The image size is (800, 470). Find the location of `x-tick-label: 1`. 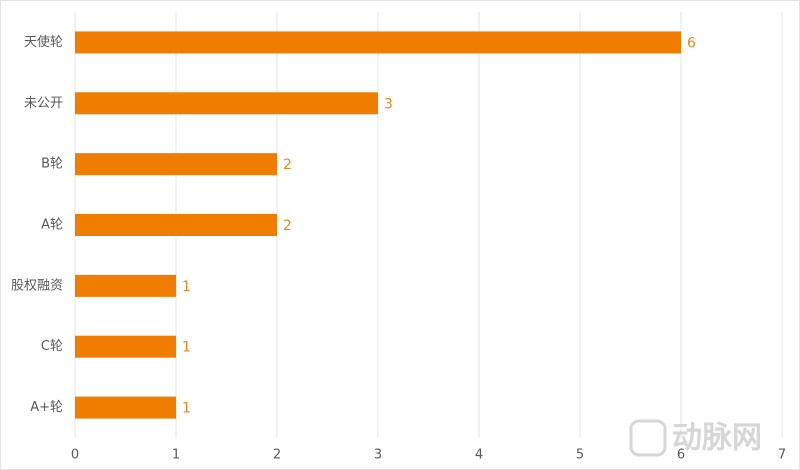

x-tick-label: 1 is located at coordinates (176, 455).